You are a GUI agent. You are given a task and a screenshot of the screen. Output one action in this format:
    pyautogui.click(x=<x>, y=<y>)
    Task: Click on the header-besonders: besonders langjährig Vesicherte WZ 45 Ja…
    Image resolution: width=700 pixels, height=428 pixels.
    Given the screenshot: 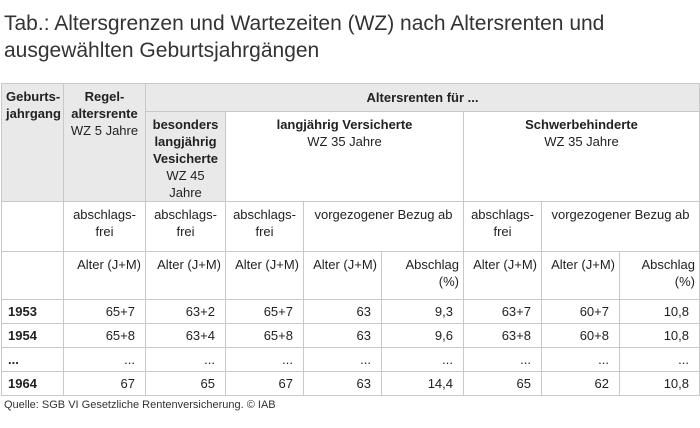 What is the action you would take?
    pyautogui.click(x=185, y=156)
    